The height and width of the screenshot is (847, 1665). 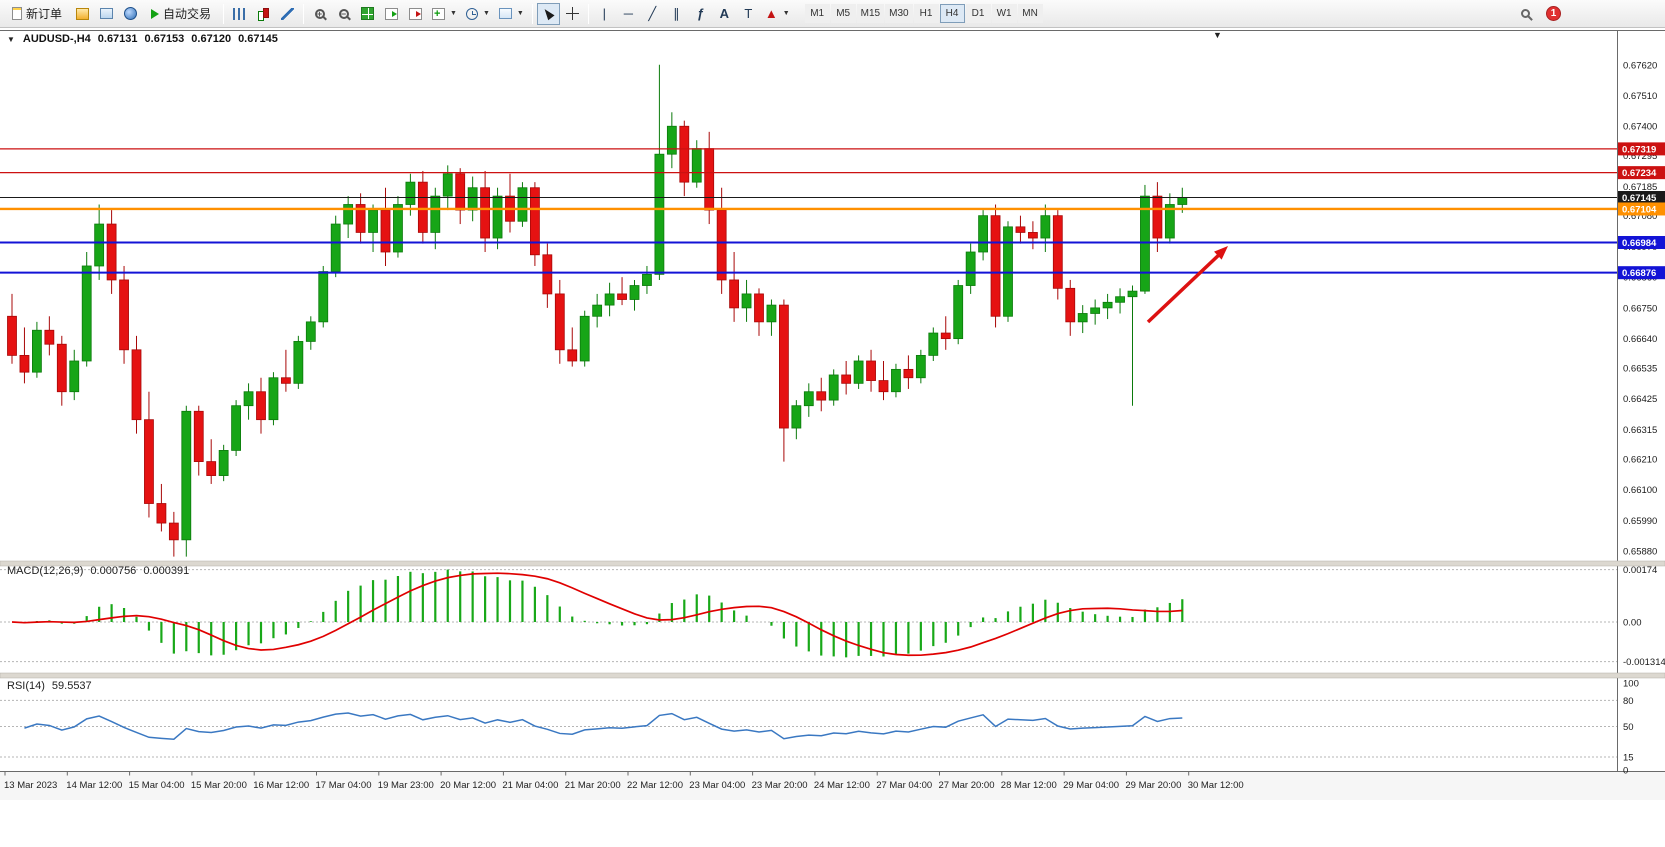 I want to click on timeframe-button-m1: M1, so click(x=817, y=13).